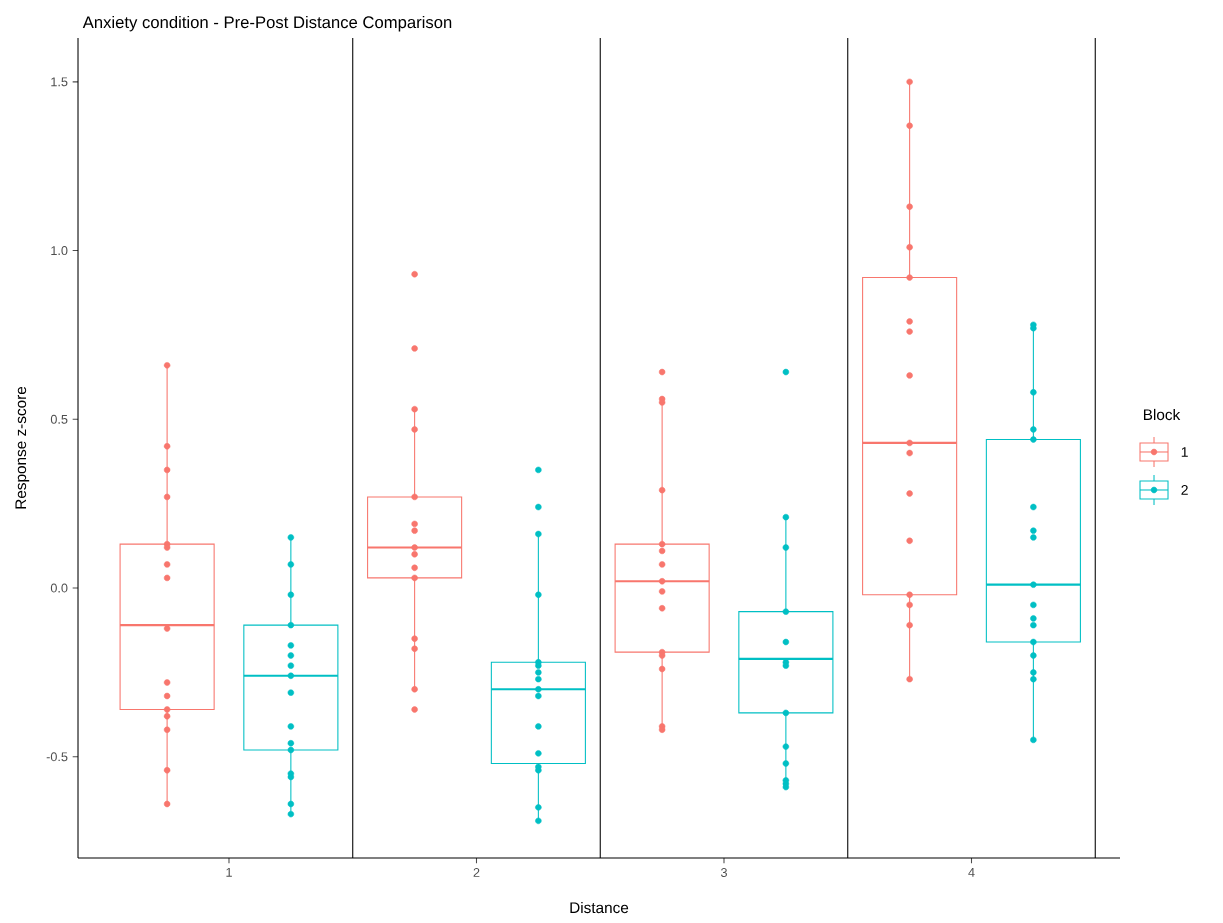 This screenshot has height=923, width=1223. Describe the element at coordinates (1162, 414) in the screenshot. I see `legend-title: Block` at that location.